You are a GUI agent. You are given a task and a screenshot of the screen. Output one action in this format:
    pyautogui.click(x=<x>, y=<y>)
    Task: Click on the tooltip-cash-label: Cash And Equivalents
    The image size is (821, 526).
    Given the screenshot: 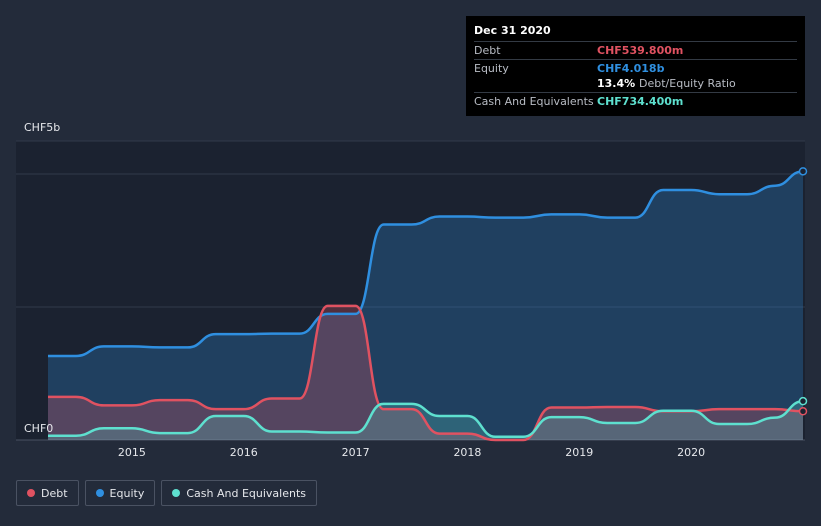 What is the action you would take?
    pyautogui.click(x=534, y=101)
    